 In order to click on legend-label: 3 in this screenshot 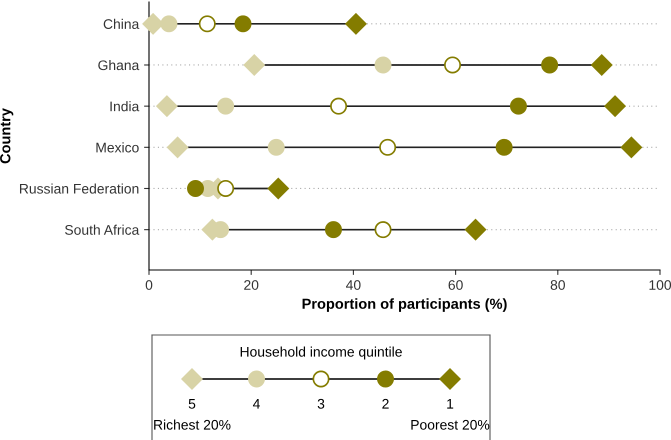, I will do `click(321, 403)`.